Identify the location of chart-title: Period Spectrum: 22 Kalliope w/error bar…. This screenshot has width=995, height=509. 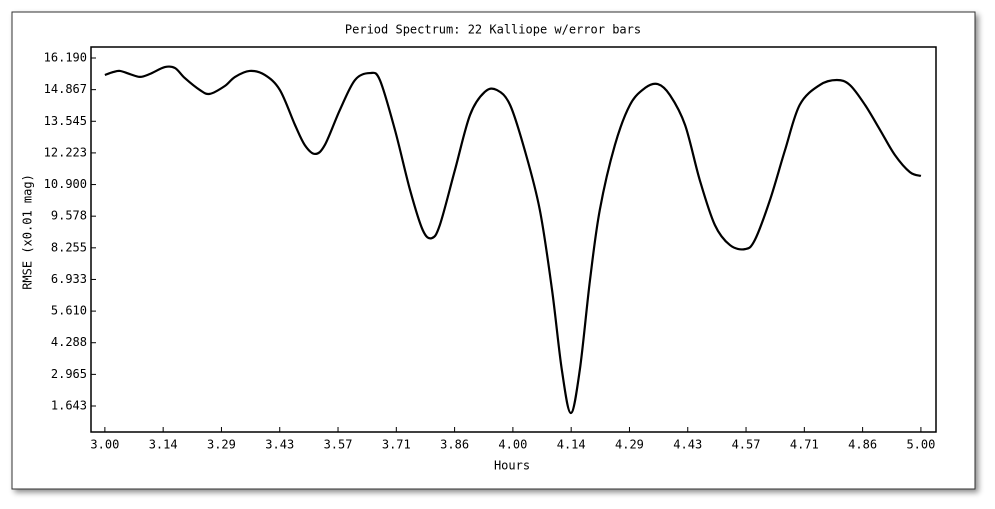
(493, 30).